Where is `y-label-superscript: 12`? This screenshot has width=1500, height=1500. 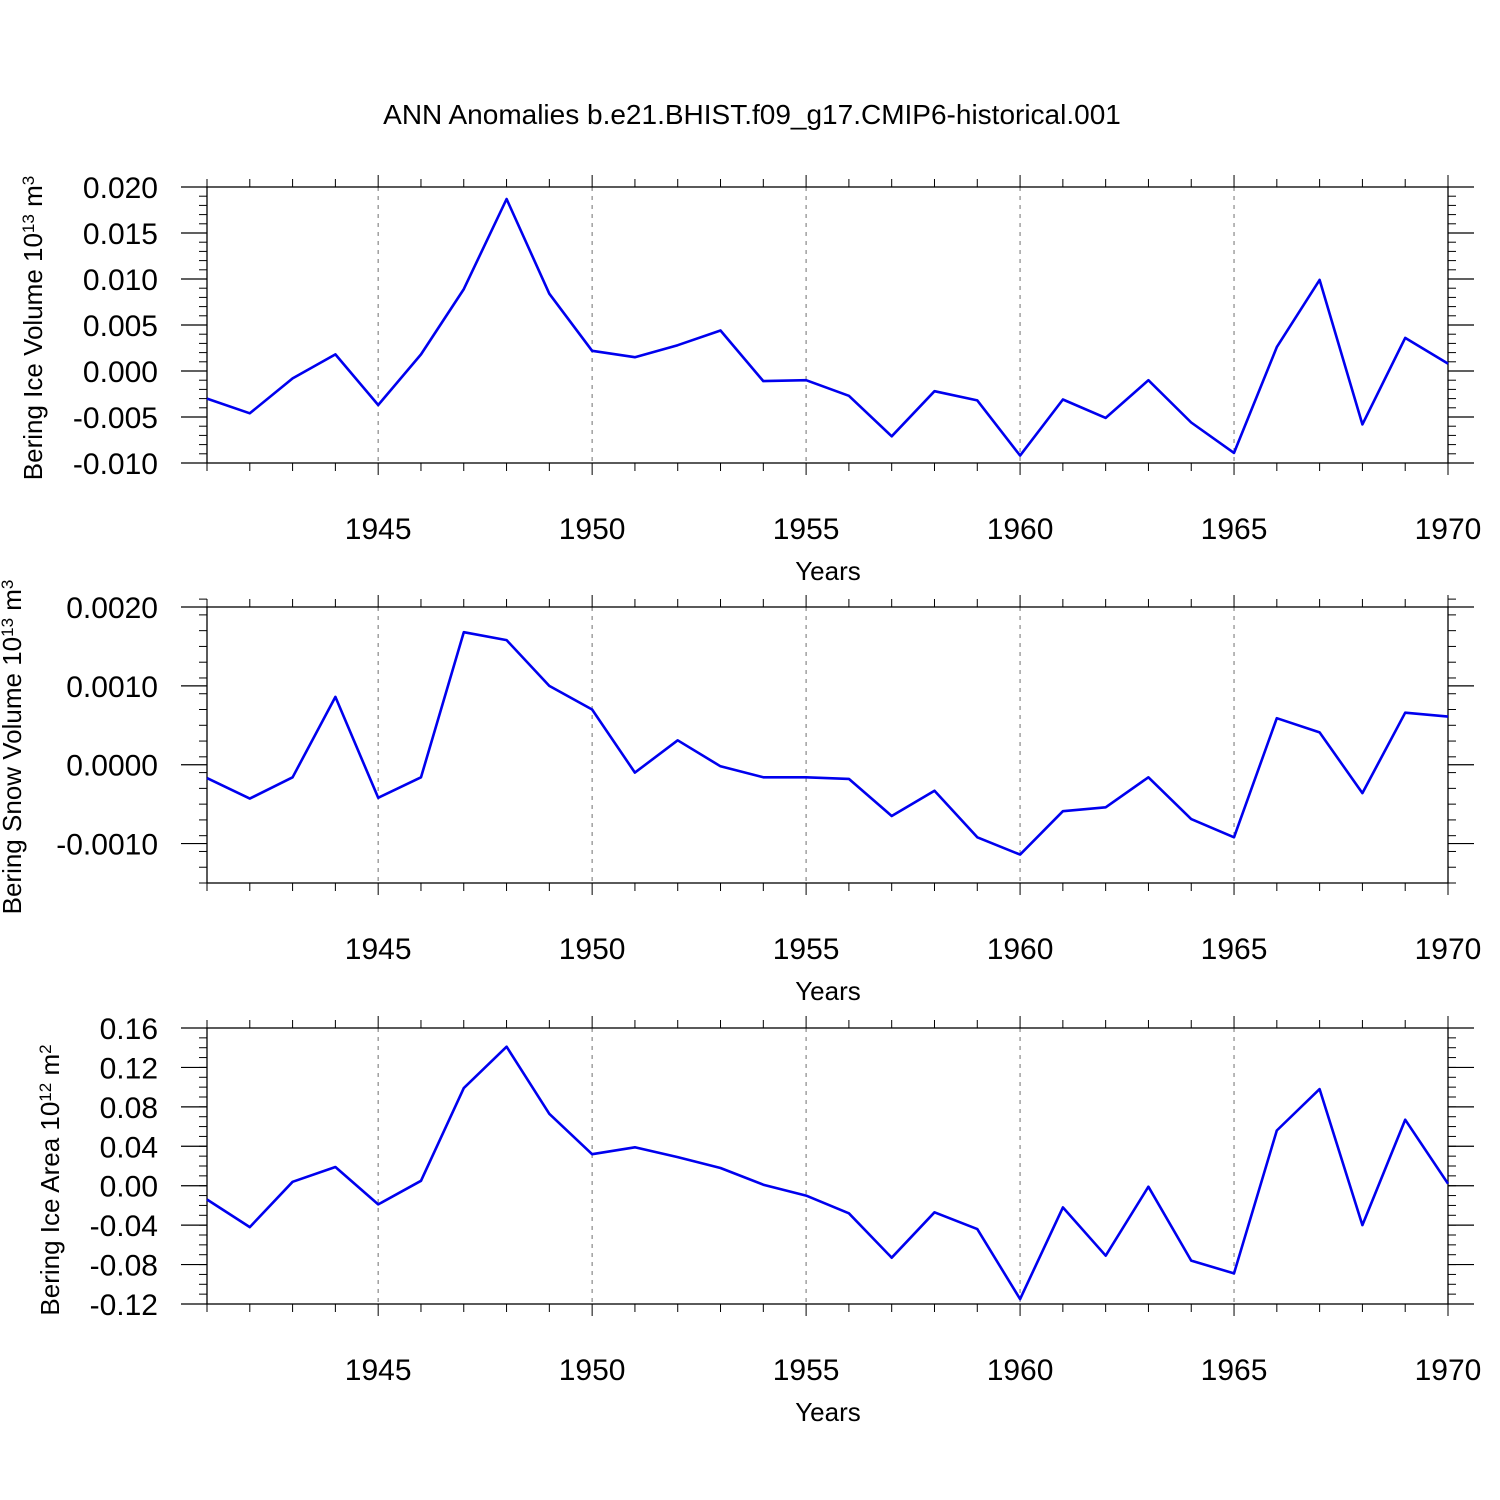
y-label-superscript: 12 is located at coordinates (45, 1092).